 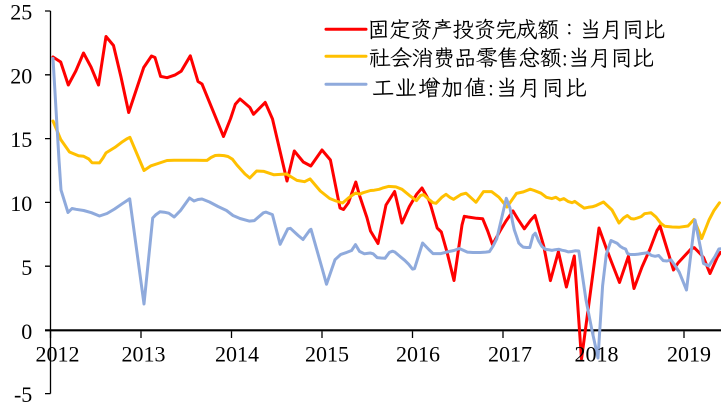 I want to click on svg-text: 2017, so click(x=510, y=354).